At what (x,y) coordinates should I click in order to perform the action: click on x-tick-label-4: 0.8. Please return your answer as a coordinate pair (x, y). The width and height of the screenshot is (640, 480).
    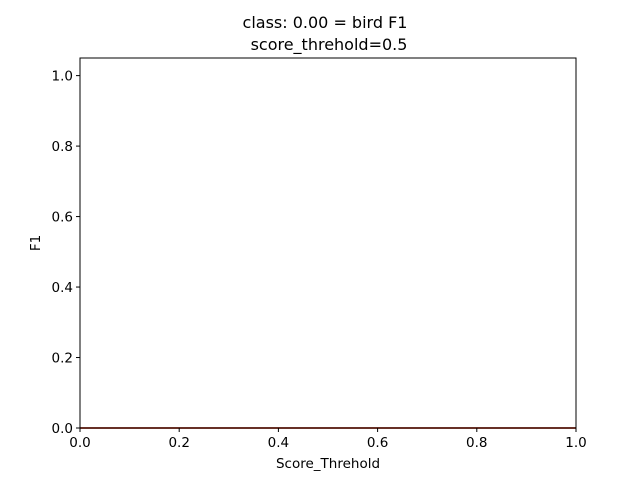
    Looking at the image, I should click on (476, 443).